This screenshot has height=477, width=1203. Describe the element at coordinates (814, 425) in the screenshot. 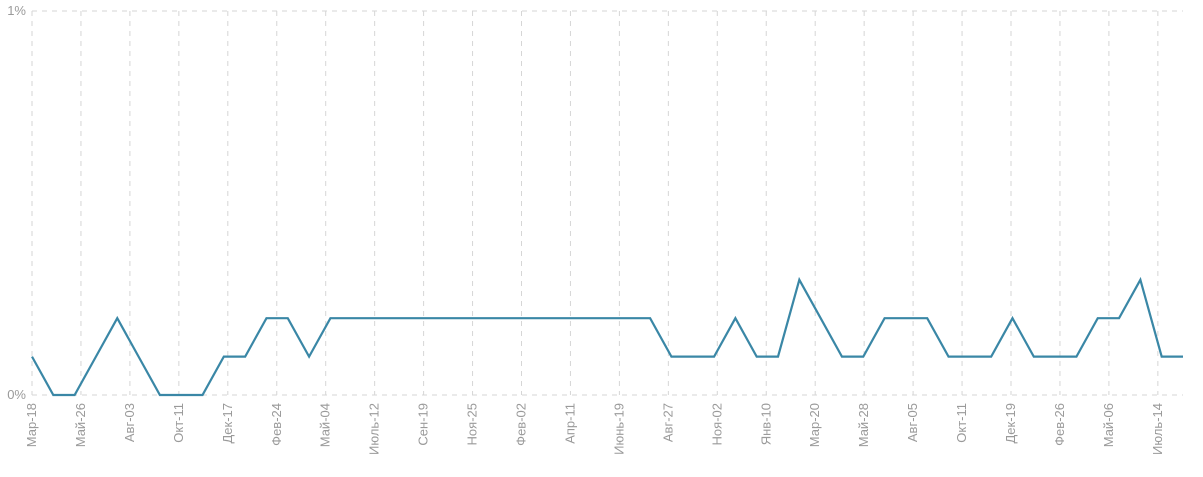

I see `x-tick-label: Мар-20` at that location.